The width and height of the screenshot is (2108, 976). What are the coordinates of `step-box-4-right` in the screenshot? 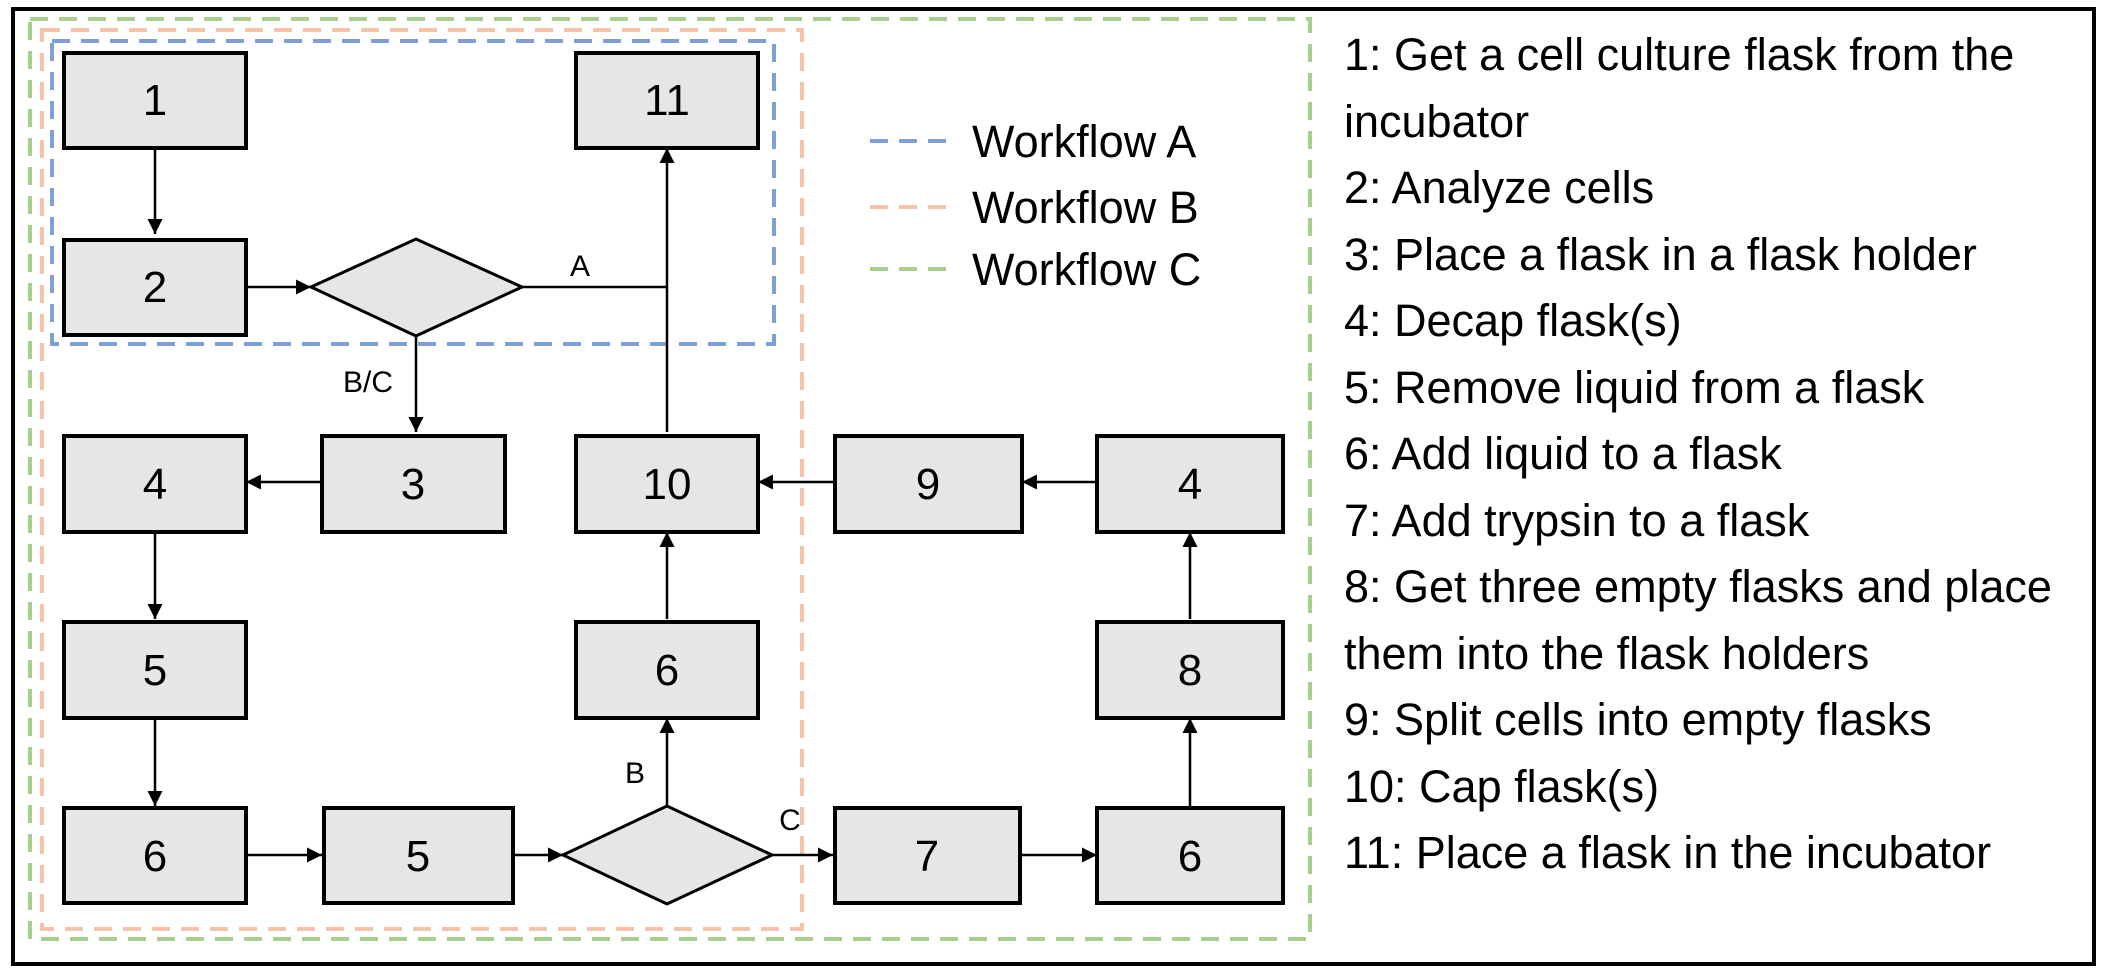 It's located at (1190, 484).